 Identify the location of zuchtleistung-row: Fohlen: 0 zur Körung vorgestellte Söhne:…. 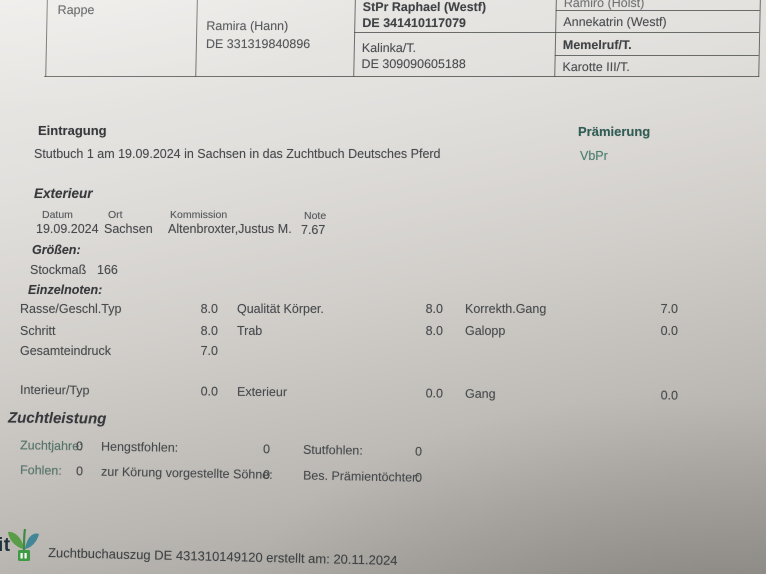
(383, 478).